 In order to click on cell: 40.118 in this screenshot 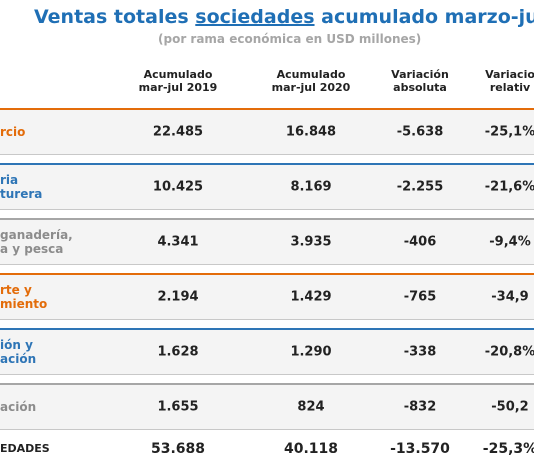, I will do `click(311, 449)`.